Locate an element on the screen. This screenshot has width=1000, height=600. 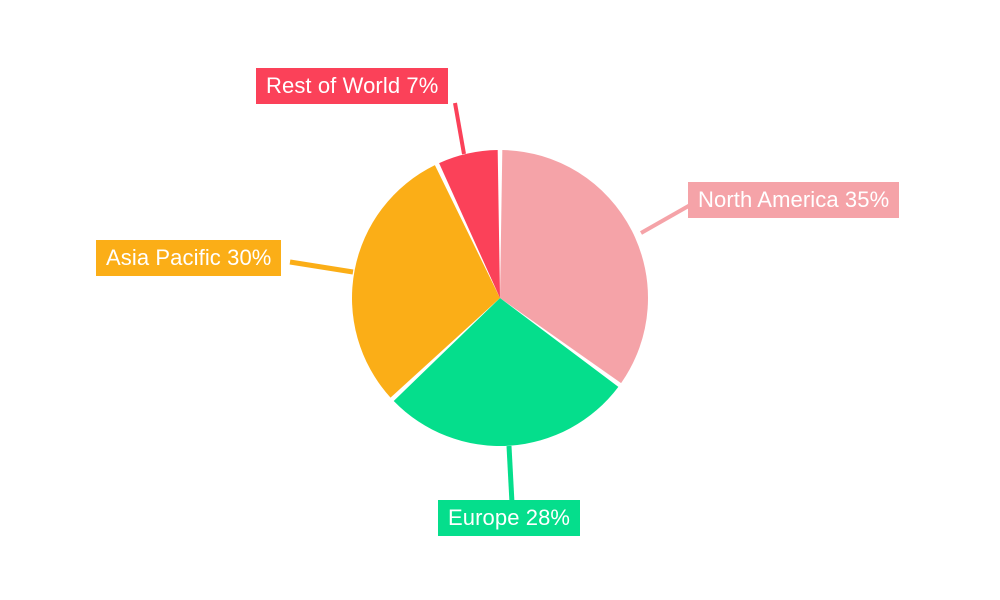
pie-slice-asia-pacific is located at coordinates (425, 281).